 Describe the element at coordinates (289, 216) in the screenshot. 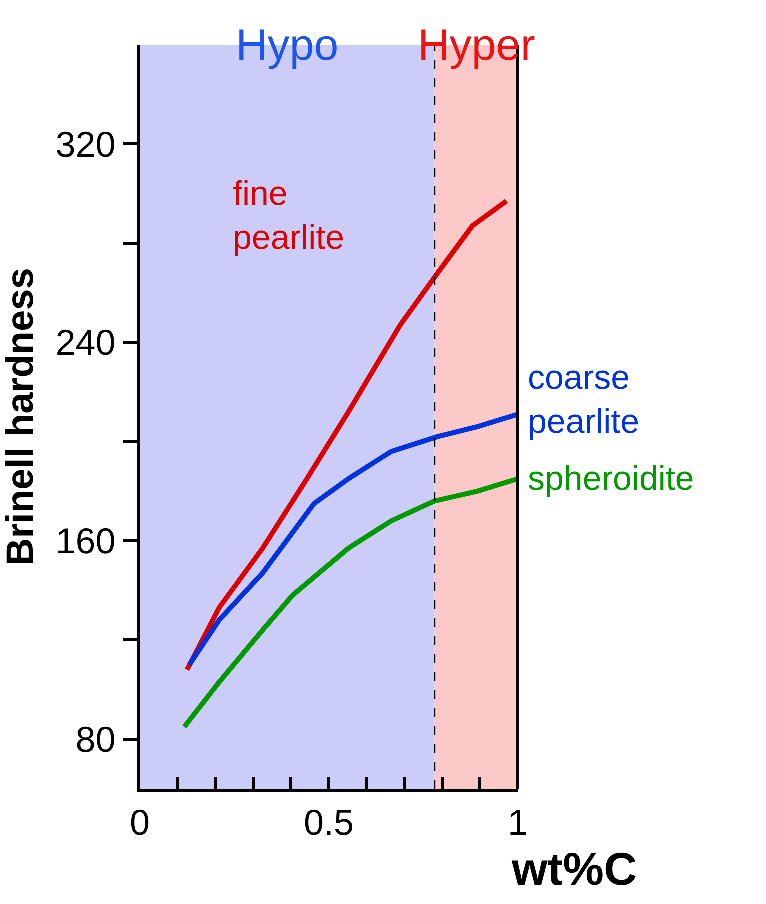

I see `text: fine pearlite` at that location.